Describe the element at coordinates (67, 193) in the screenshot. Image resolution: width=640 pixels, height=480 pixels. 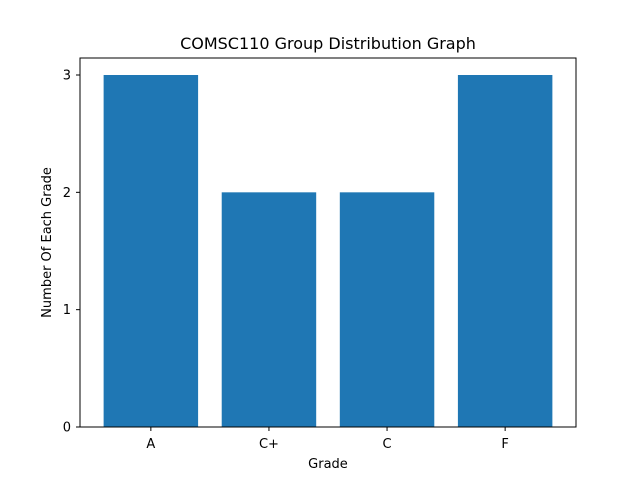
I see `y-tick-label: 2` at that location.